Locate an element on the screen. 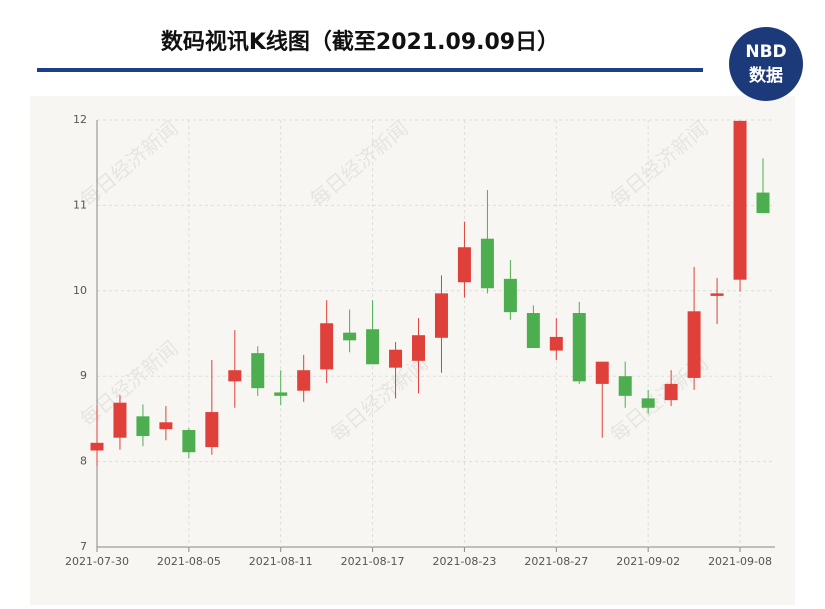 This screenshot has height=609, width=825. x-tick-label: 2021-07-30 is located at coordinates (97, 561).